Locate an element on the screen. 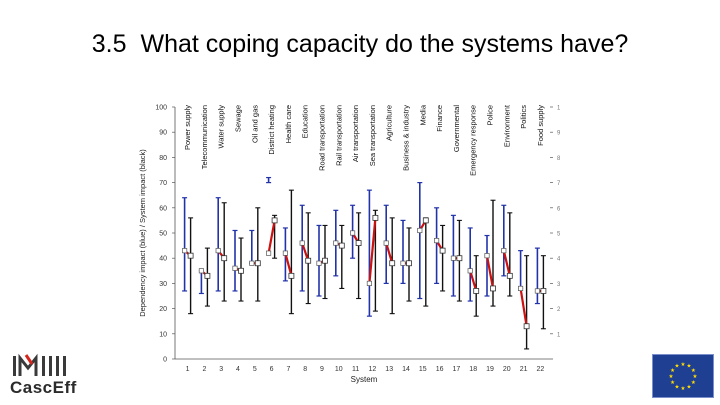 The image size is (720, 405). y-tick-label-right: 70 is located at coordinates (558, 184).